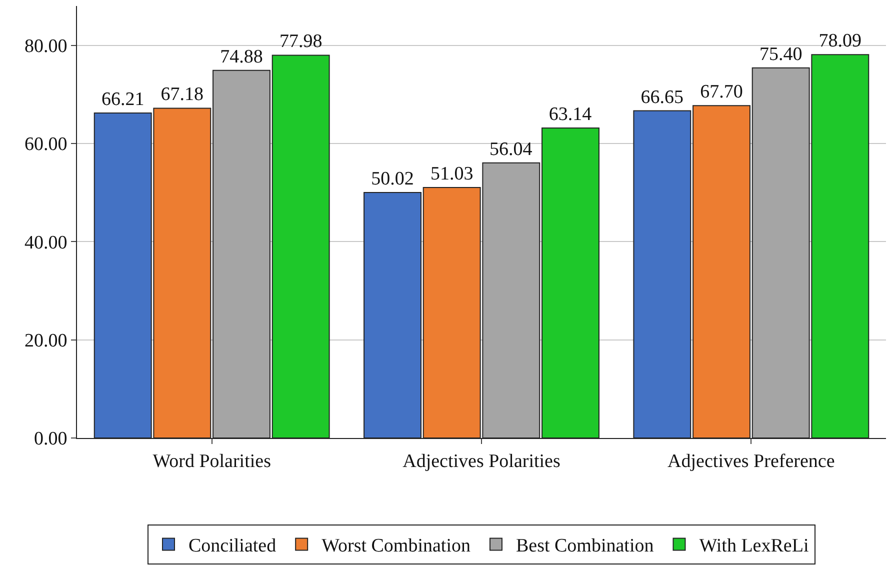 The width and height of the screenshot is (888, 567). Describe the element at coordinates (780, 54) in the screenshot. I see `data-label: 75.40` at that location.